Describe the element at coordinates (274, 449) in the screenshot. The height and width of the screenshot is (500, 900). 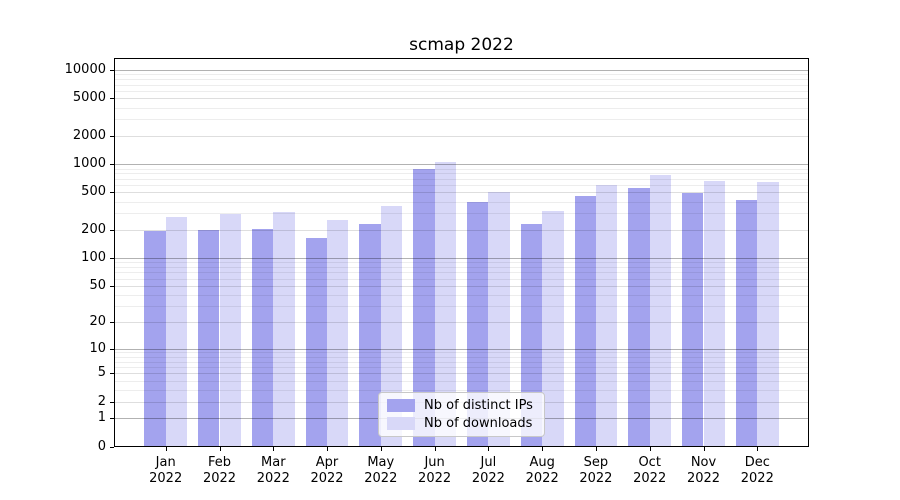
I see `x-tick-mar` at that location.